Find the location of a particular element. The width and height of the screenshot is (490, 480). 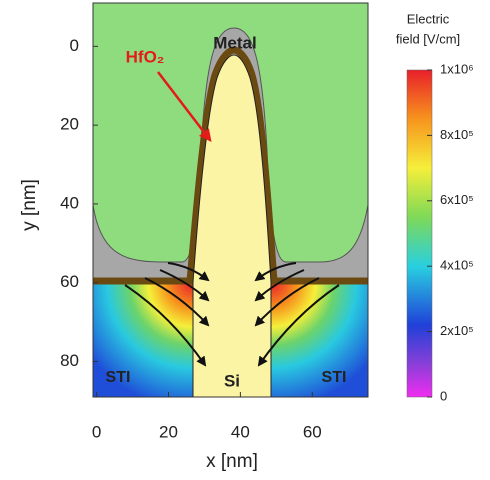

x-tick-label: 0 is located at coordinates (96, 431).